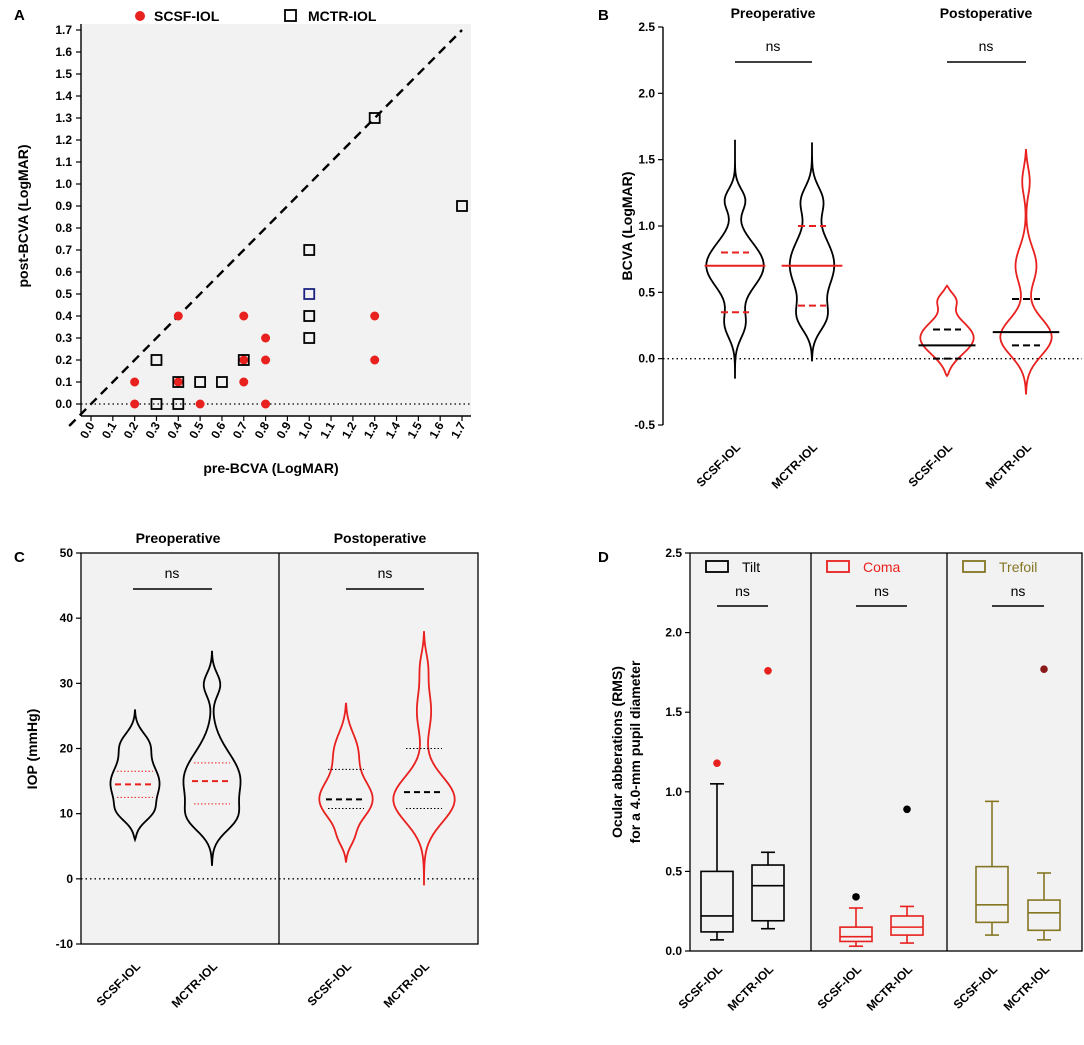 The width and height of the screenshot is (1084, 1045). What do you see at coordinates (673, 871) in the screenshot?
I see `y-tick-label-d: 0.5` at bounding box center [673, 871].